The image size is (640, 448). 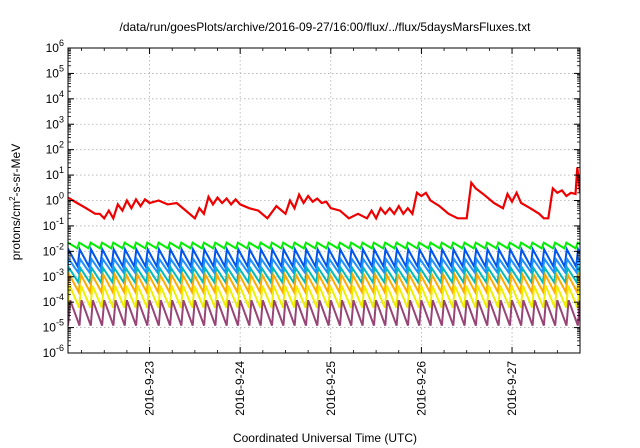 What do you see at coordinates (421, 388) in the screenshot?
I see `x-tick-label: 2016-9-26` at bounding box center [421, 388].